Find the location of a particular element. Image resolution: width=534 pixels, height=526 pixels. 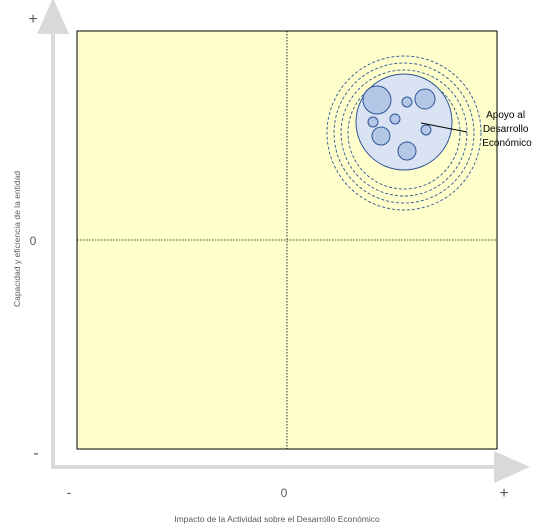

x-mid-label: 0 is located at coordinates (284, 493).